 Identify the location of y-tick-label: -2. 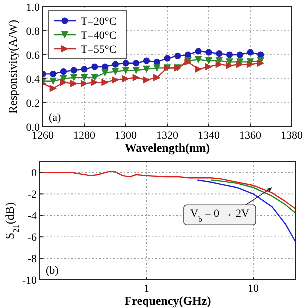
(32, 195).